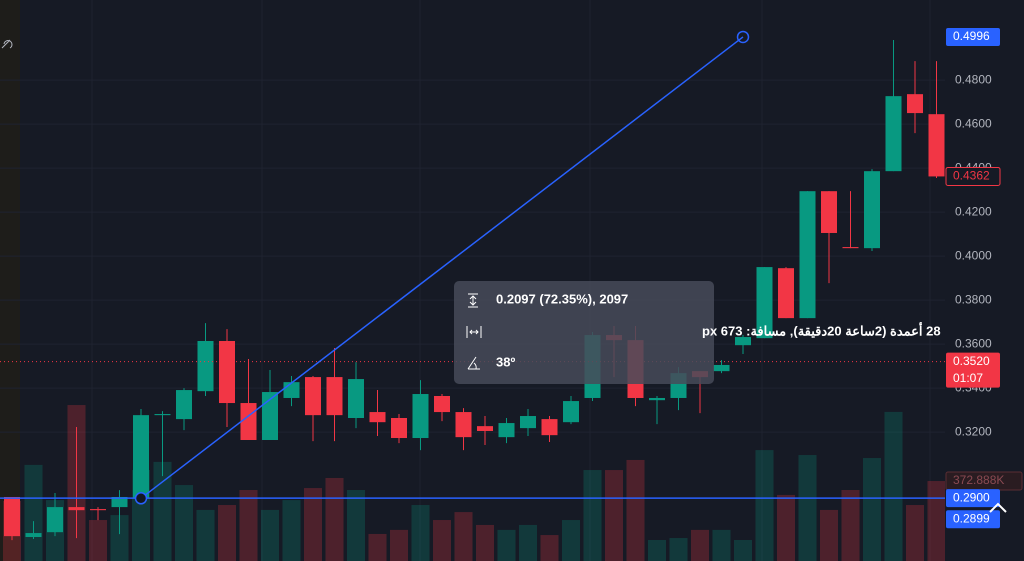 The image size is (1024, 561). What do you see at coordinates (971, 518) in the screenshot?
I see `price-badge-label: 0.2899` at bounding box center [971, 518].